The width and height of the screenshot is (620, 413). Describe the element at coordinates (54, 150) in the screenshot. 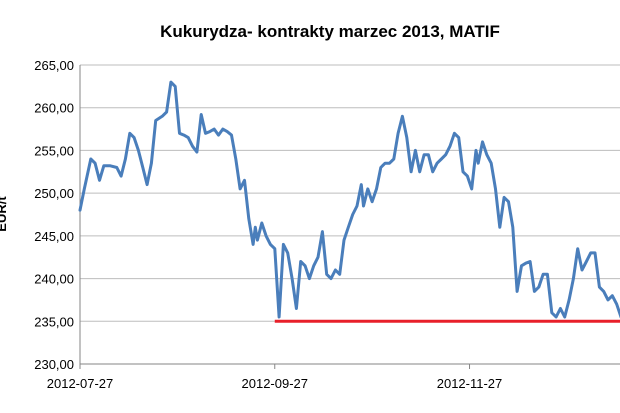

I see `y-tick-label: 255,00` at that location.